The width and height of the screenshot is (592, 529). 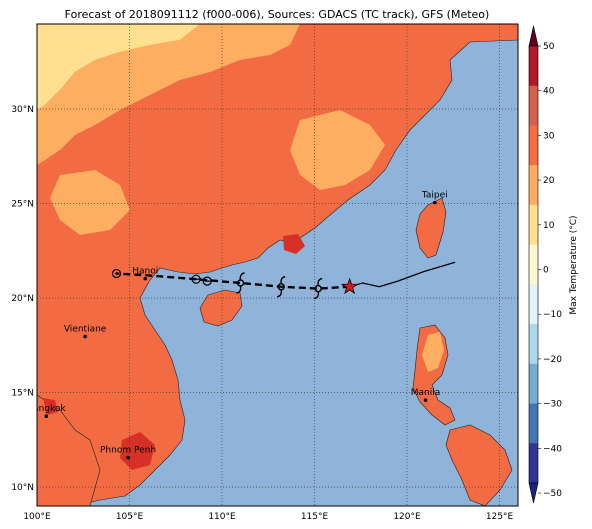 What do you see at coordinates (69, 450) in the screenshot?
I see `thai-peninsula-gulf` at bounding box center [69, 450].